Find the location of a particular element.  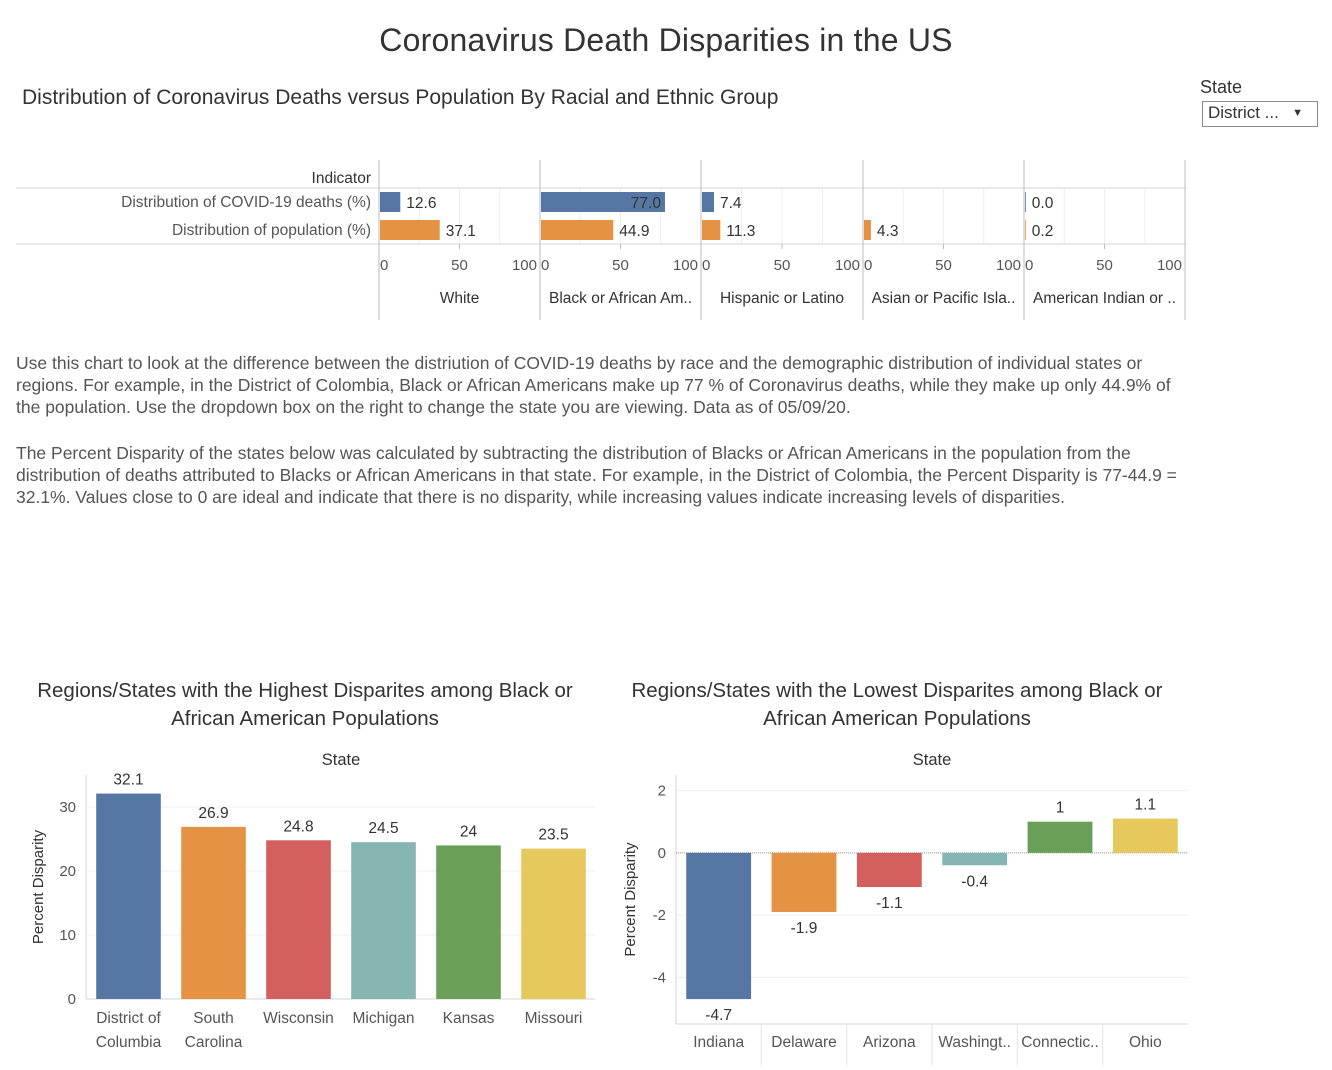

state-filter-dropdown: District ... ▼ is located at coordinates (1260, 114).